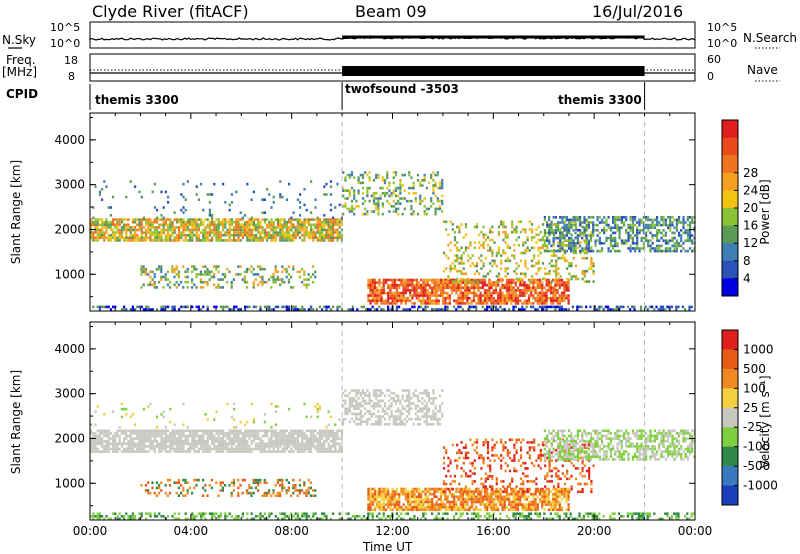 The height and width of the screenshot is (554, 800). What do you see at coordinates (69, 438) in the screenshot?
I see `velocity-y-tick-label-1: 2000` at bounding box center [69, 438].